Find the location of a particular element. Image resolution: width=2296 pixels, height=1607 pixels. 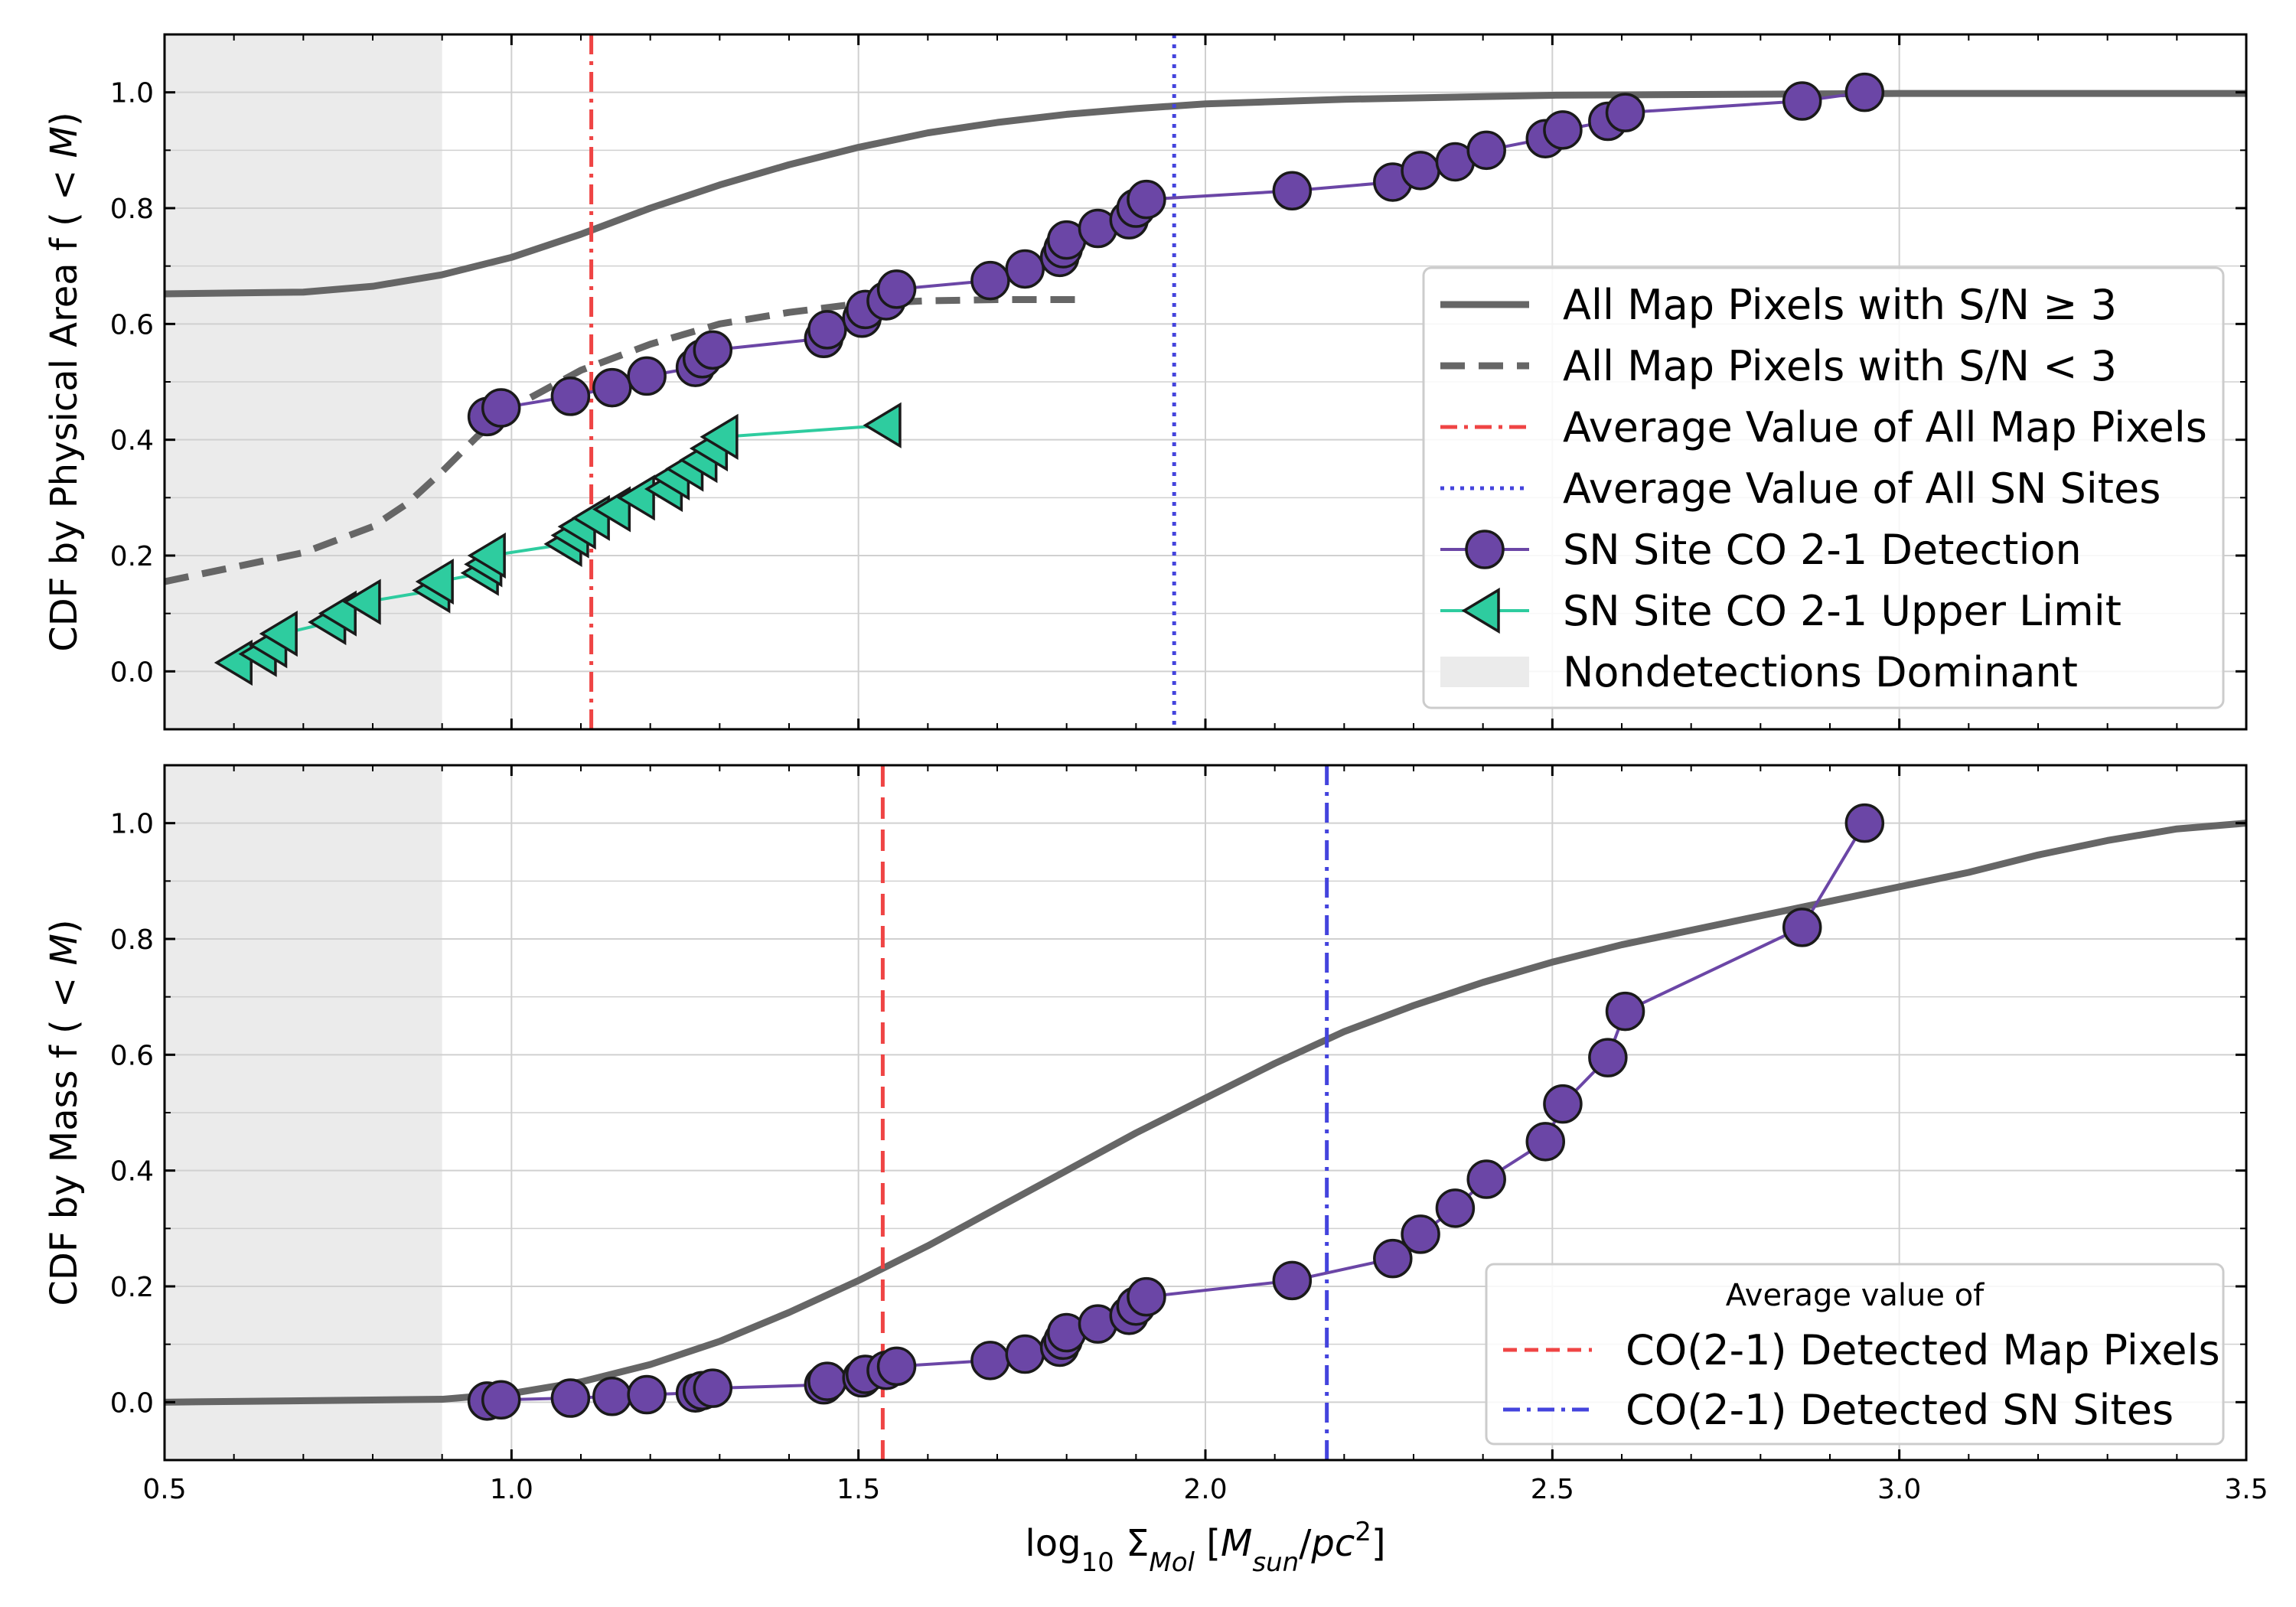

x-tick-label: 2.0 is located at coordinates (1205, 1489).